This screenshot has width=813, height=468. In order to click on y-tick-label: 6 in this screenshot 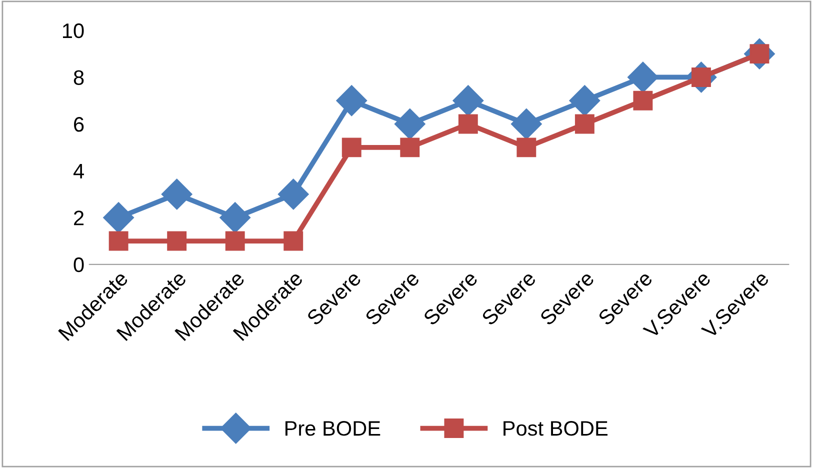, I will do `click(79, 124)`.